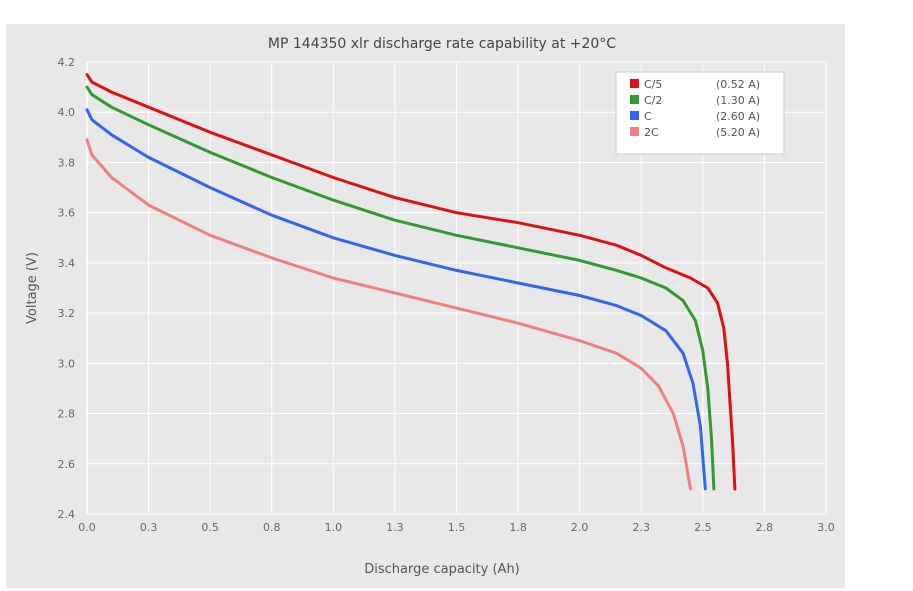 The height and width of the screenshot is (591, 913). I want to click on legend-series-current: (2.60 A), so click(738, 116).